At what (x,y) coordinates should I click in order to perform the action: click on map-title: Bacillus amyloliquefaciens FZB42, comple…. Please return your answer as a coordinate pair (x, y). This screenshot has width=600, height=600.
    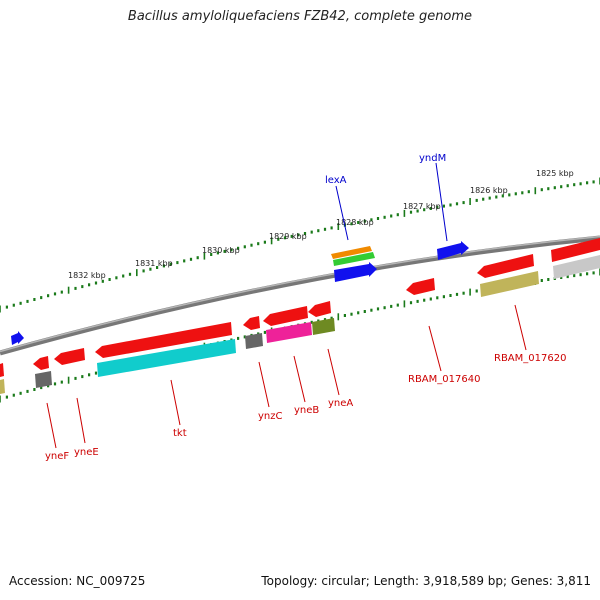
    Looking at the image, I should click on (300, 16).